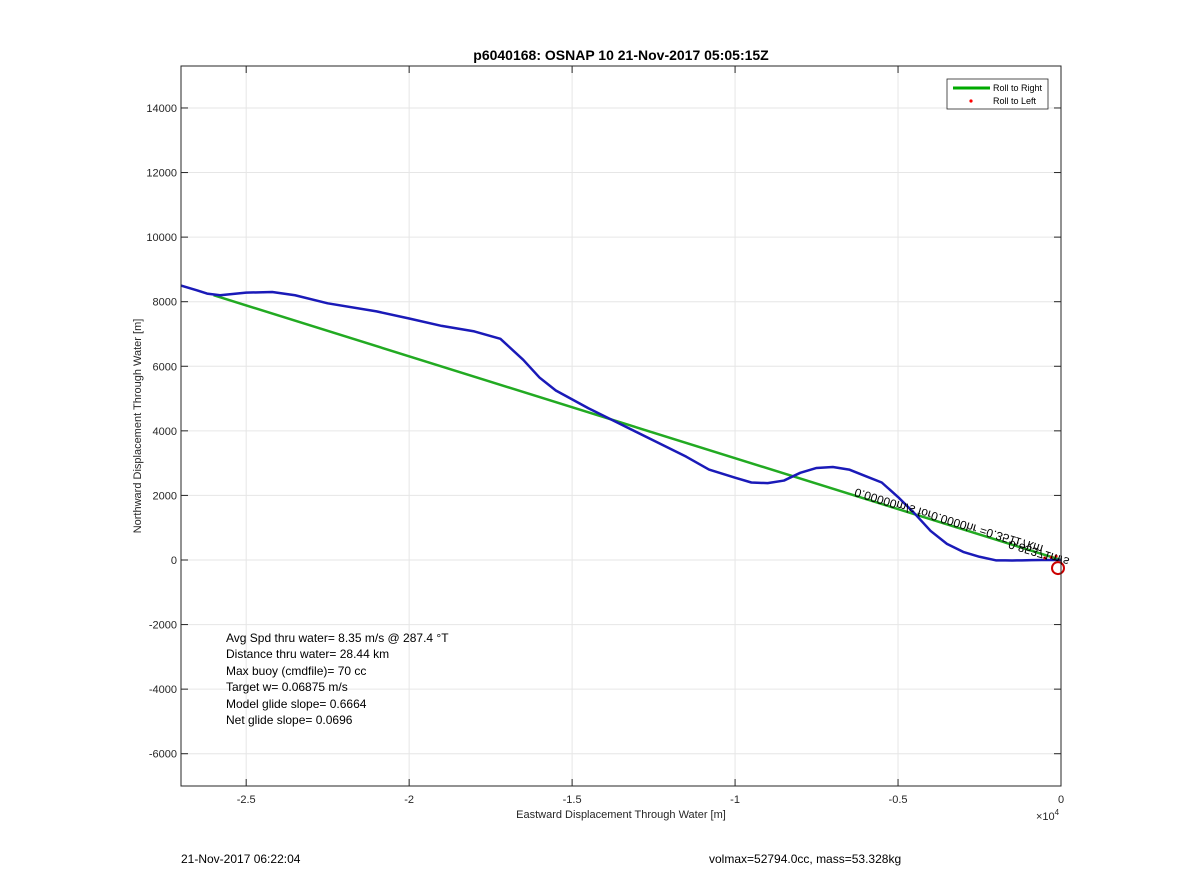 This screenshot has height=885, width=1200. What do you see at coordinates (163, 755) in the screenshot?
I see `y-tick-label: -6000` at bounding box center [163, 755].